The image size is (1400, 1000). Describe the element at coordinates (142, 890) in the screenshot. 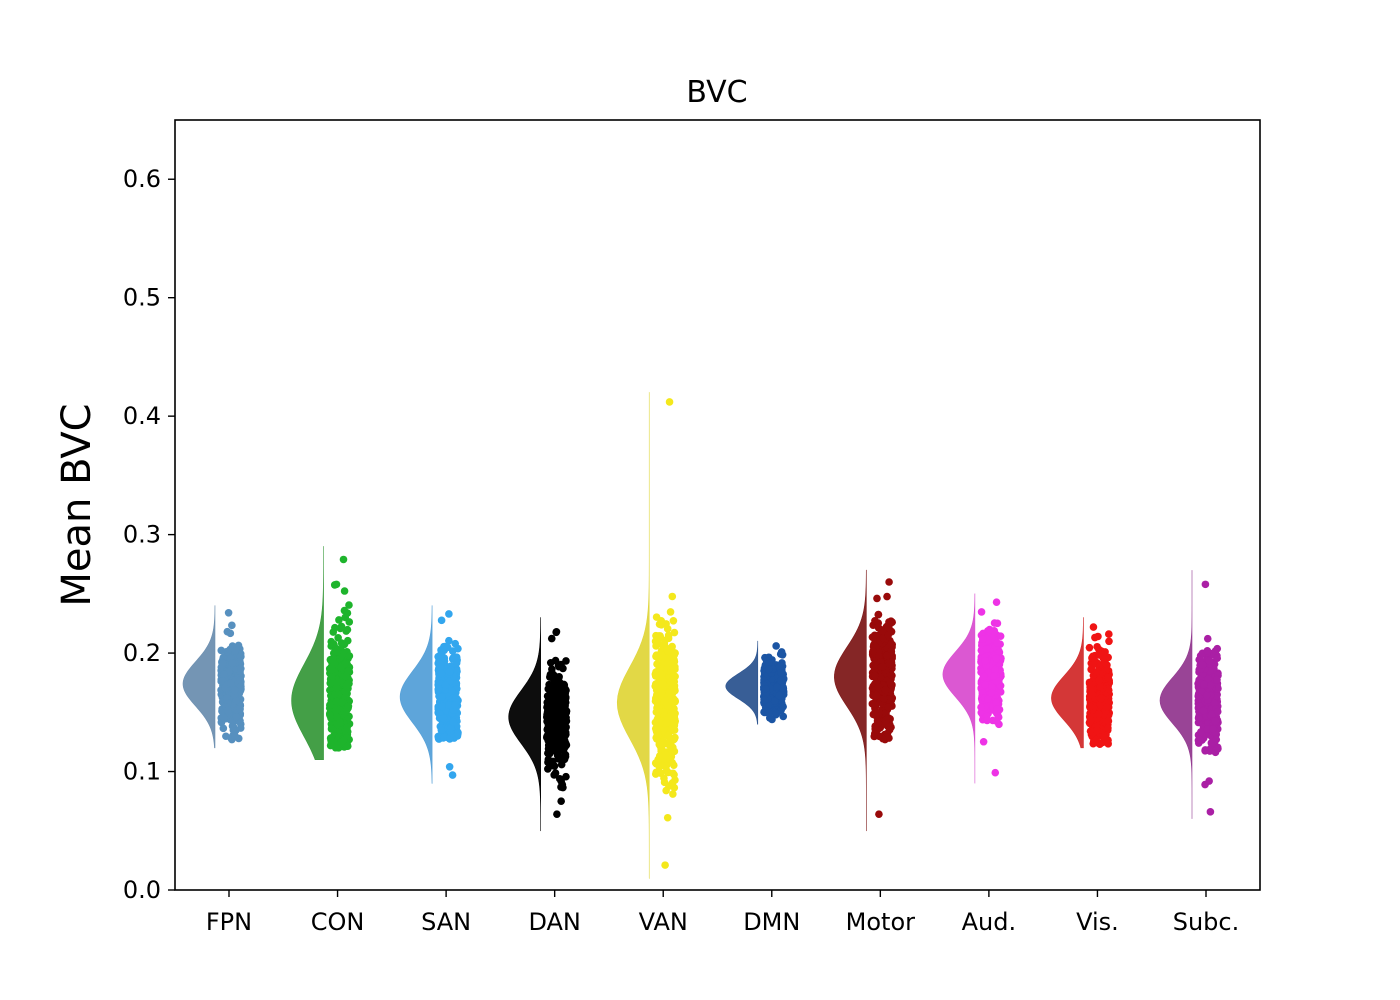

I see `y-tick-label: 0.0` at that location.